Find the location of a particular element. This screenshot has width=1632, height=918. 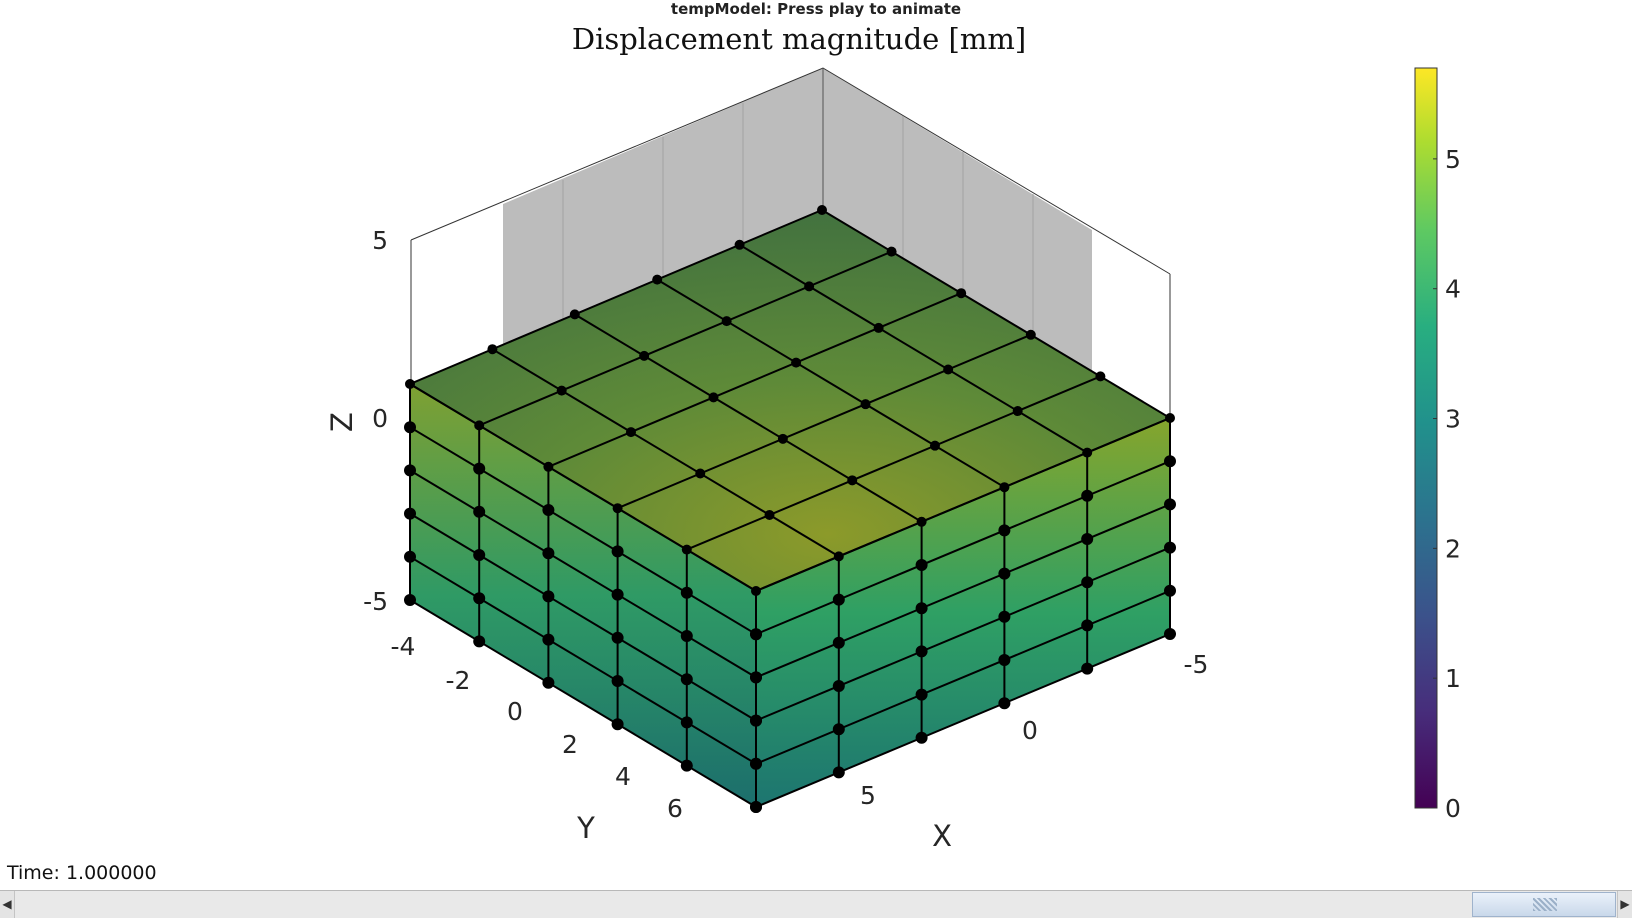

colorbar-tick-label: 2 is located at coordinates (1453, 548).